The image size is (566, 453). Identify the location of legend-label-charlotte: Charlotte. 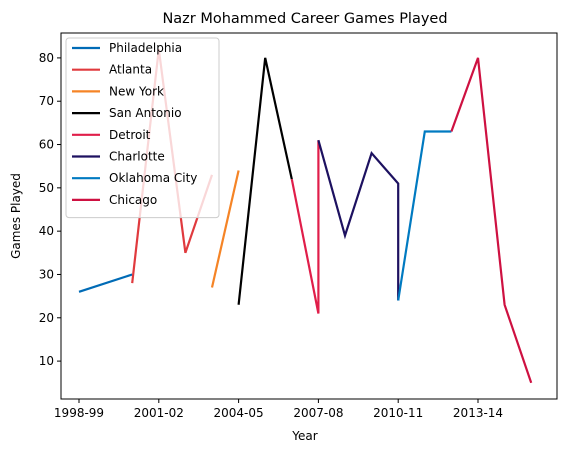
(137, 157).